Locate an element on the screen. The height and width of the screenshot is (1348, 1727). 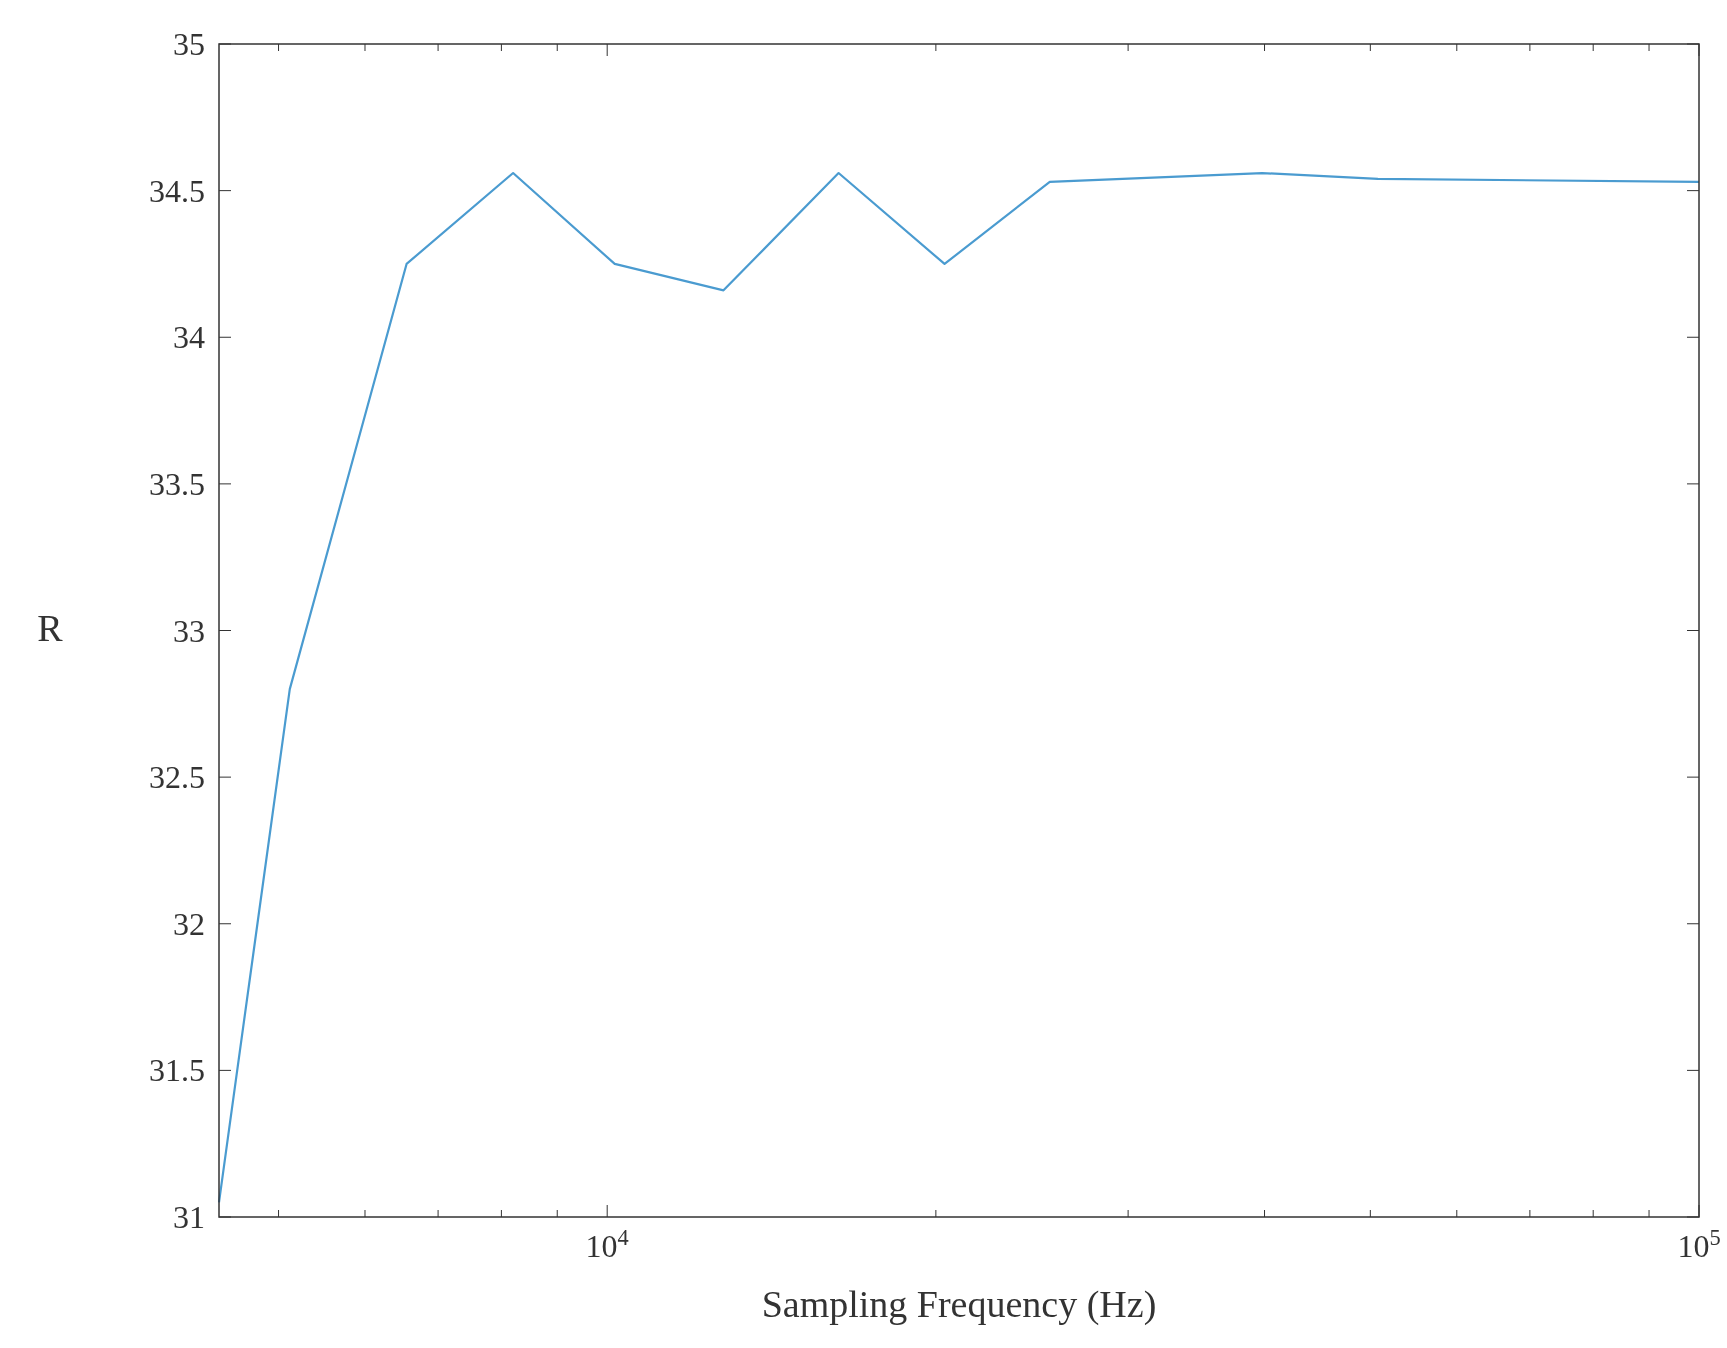
y-tick-label: 32 is located at coordinates (189, 923).